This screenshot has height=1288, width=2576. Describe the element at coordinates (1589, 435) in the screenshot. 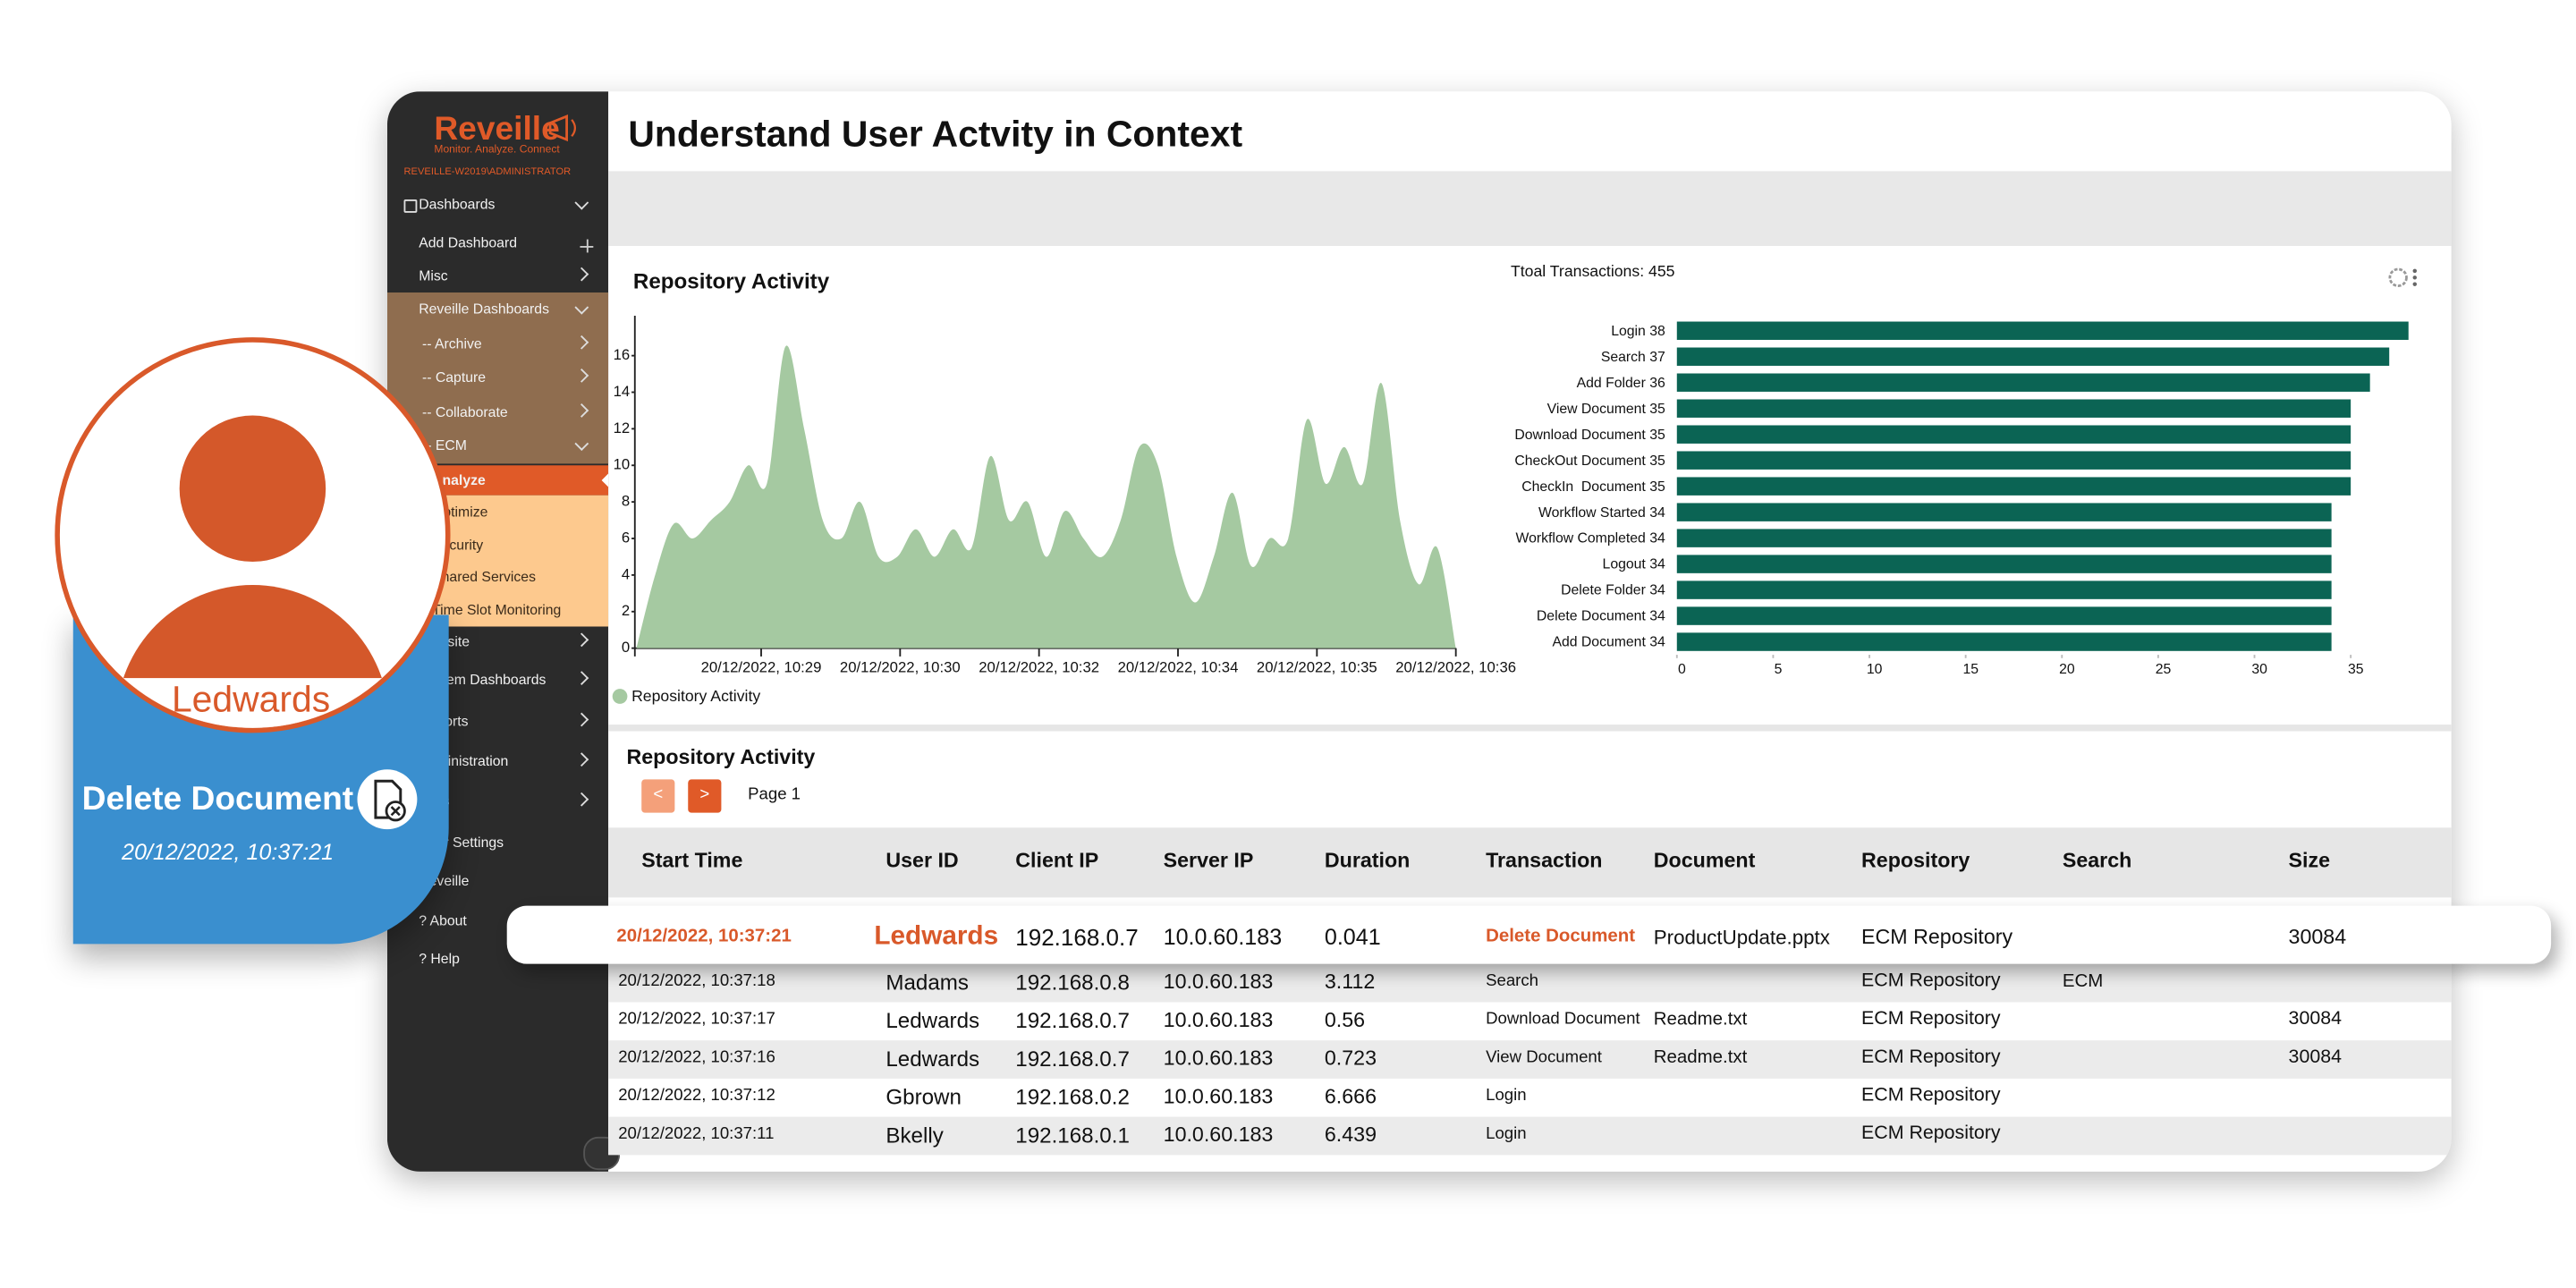

I see `bar-label: Download Document 35` at that location.